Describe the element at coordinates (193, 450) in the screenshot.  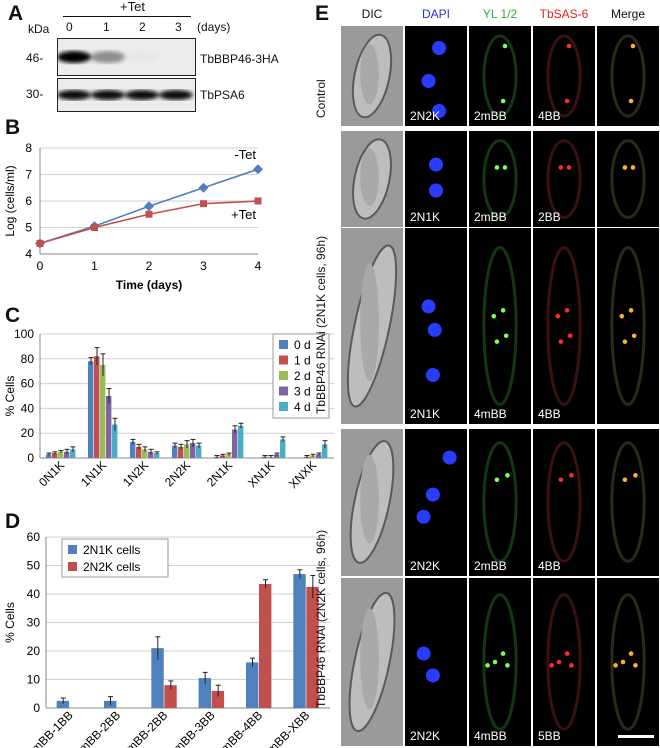
I see `bar-c-2N2K-3 d` at that location.